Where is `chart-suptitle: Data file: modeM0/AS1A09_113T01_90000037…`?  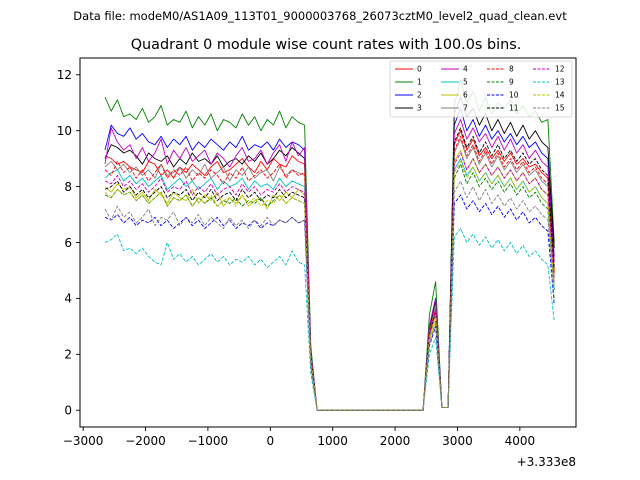
chart-suptitle: Data file: modeM0/AS1A09_113T01_90000037… is located at coordinates (320, 16).